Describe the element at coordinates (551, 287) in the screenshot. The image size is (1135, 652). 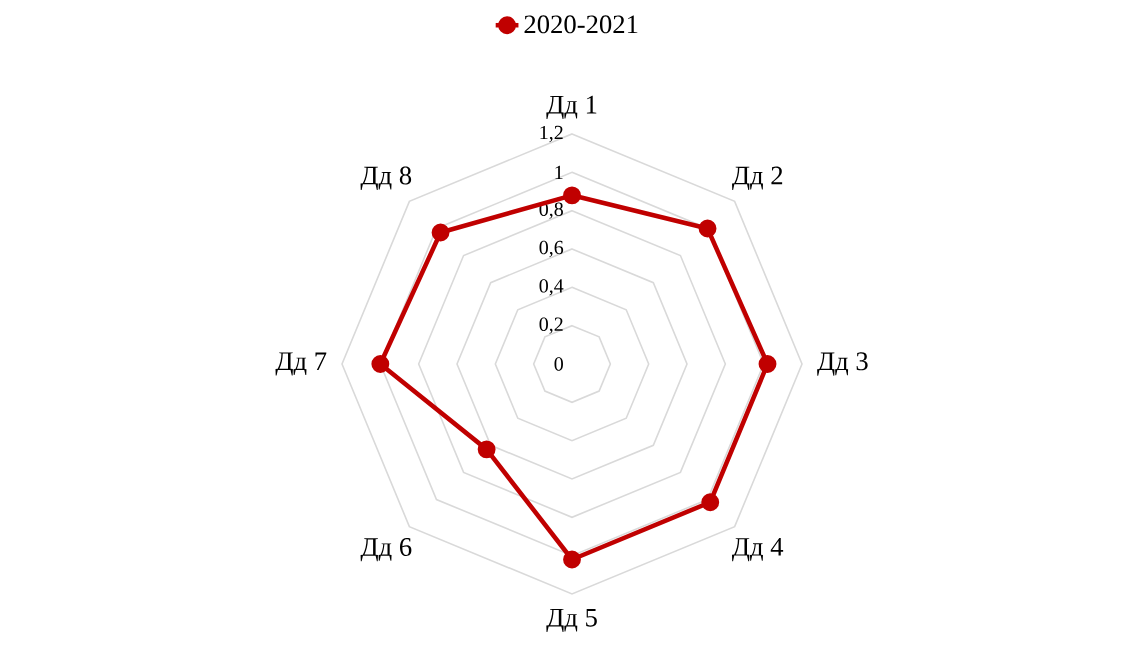
I see `y-tick-label: 0,4` at that location.